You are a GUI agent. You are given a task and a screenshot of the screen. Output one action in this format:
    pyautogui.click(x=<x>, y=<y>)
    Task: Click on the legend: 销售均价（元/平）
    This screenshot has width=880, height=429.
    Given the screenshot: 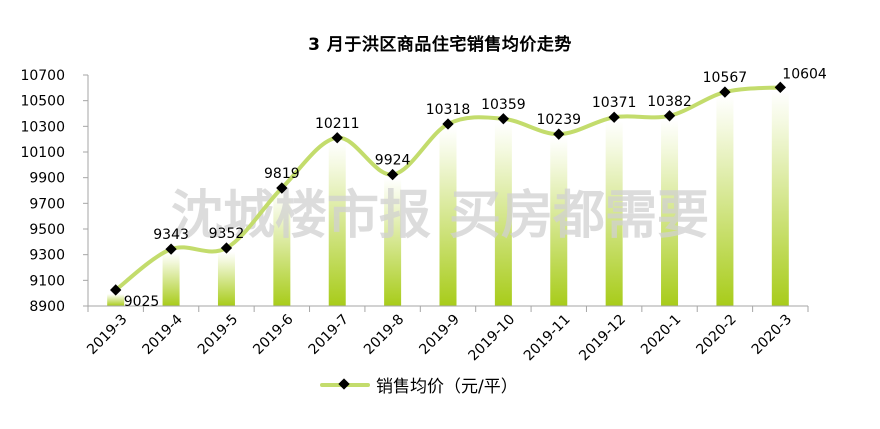 What is the action you would take?
    pyautogui.click(x=419, y=384)
    